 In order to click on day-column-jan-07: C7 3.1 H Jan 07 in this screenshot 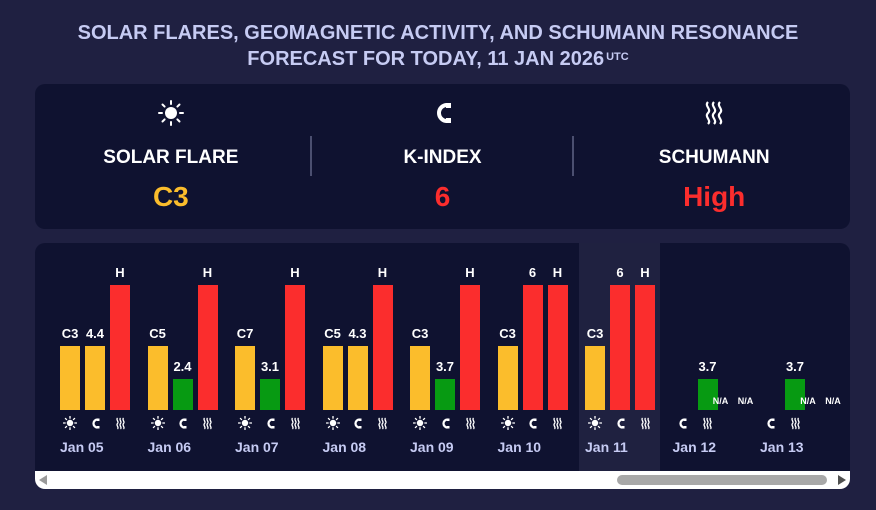, I will do `click(275, 357)`.